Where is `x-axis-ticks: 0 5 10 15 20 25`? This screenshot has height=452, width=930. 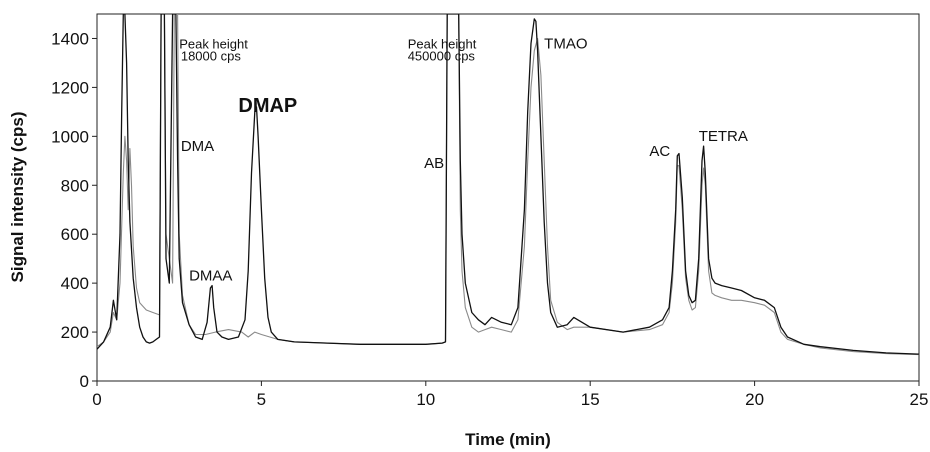
x-axis-ticks: 0 5 10 15 20 25 is located at coordinates (510, 395).